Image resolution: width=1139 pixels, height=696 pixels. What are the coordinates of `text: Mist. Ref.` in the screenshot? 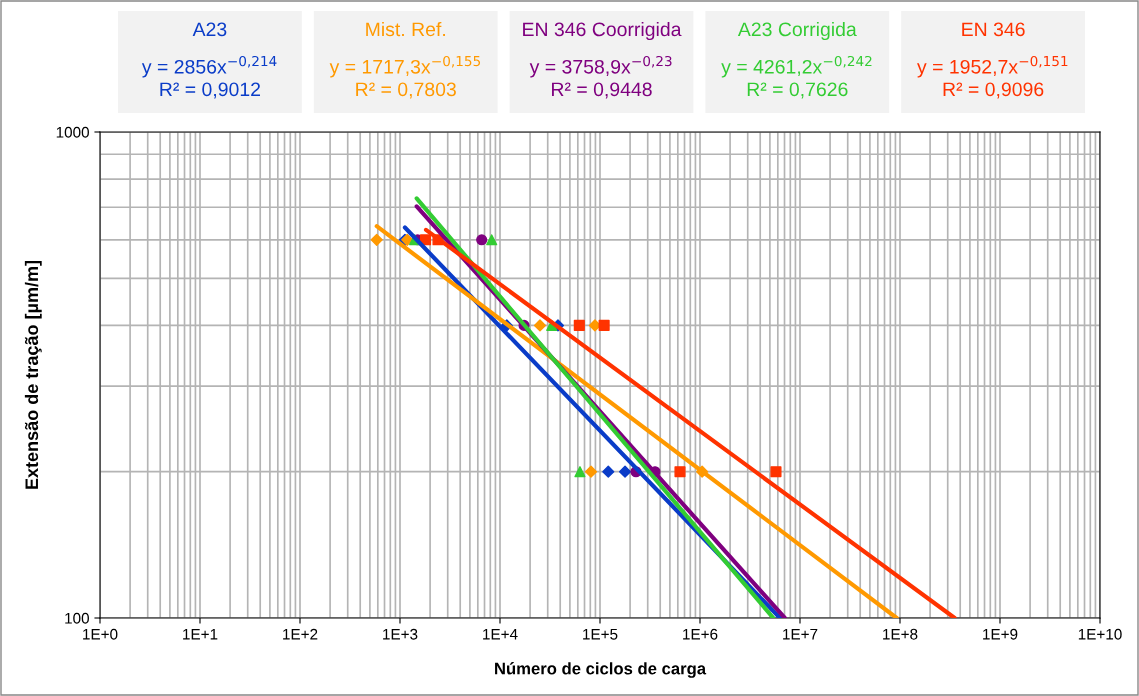 It's located at (405, 29).